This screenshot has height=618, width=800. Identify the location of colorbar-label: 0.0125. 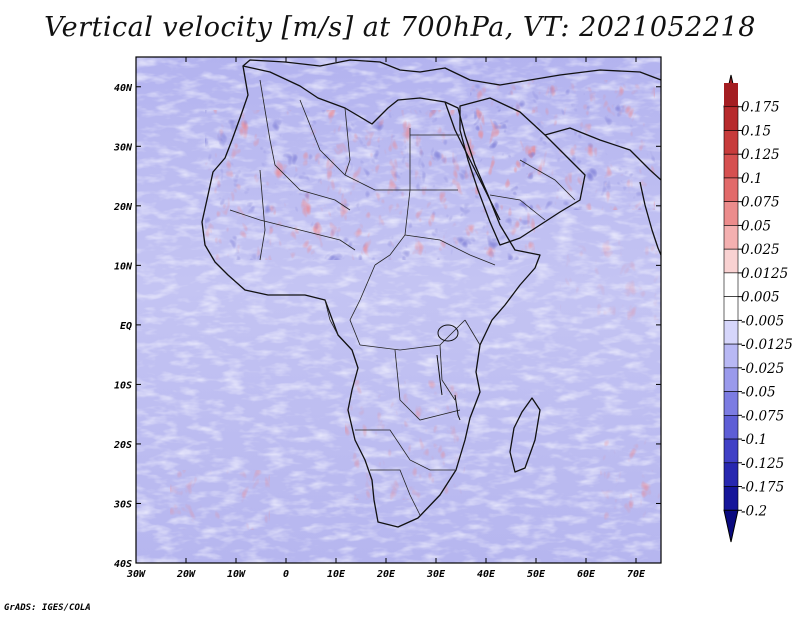
(764, 274).